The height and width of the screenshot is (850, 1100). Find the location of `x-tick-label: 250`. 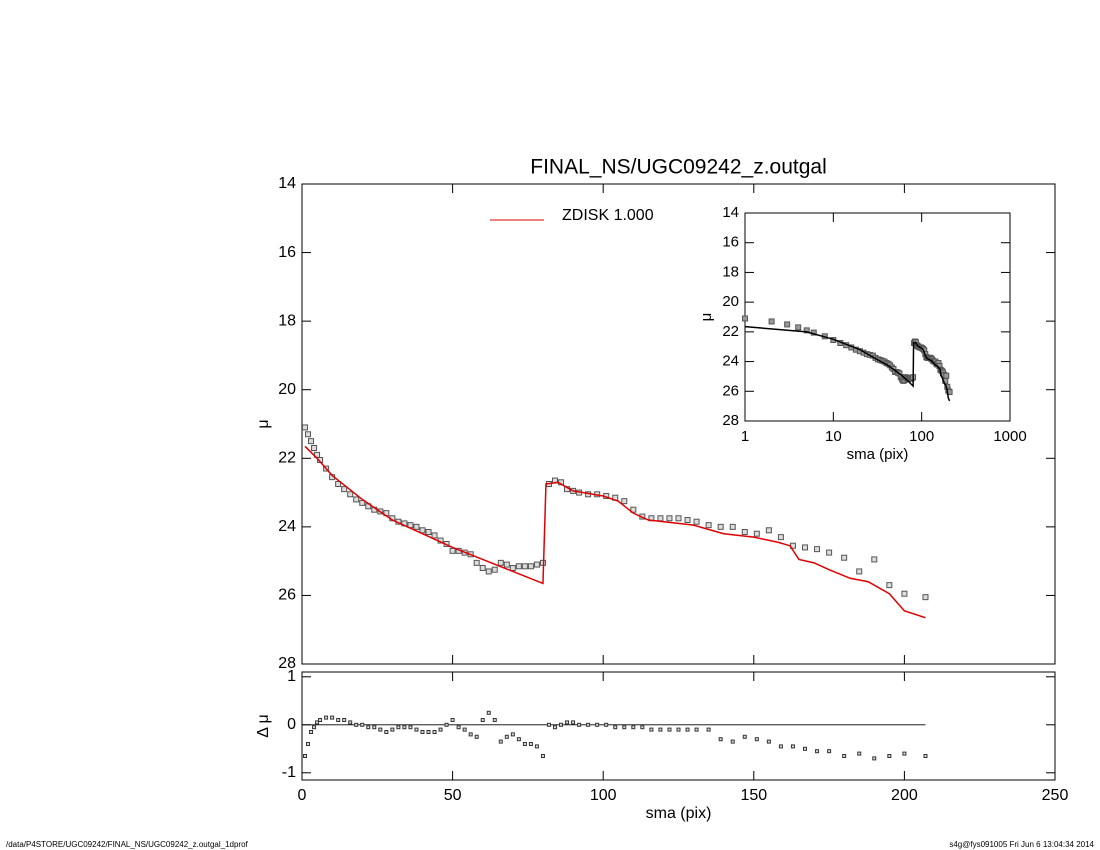

x-tick-label: 250 is located at coordinates (1055, 795).